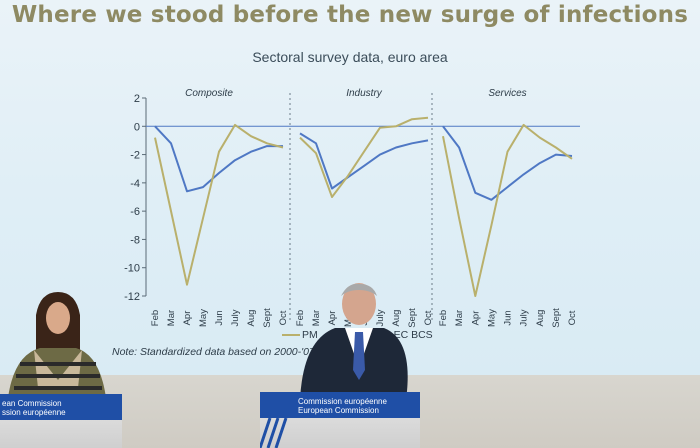 This screenshot has height=448, width=700. I want to click on y-tick-label-2: -2, so click(135, 156).